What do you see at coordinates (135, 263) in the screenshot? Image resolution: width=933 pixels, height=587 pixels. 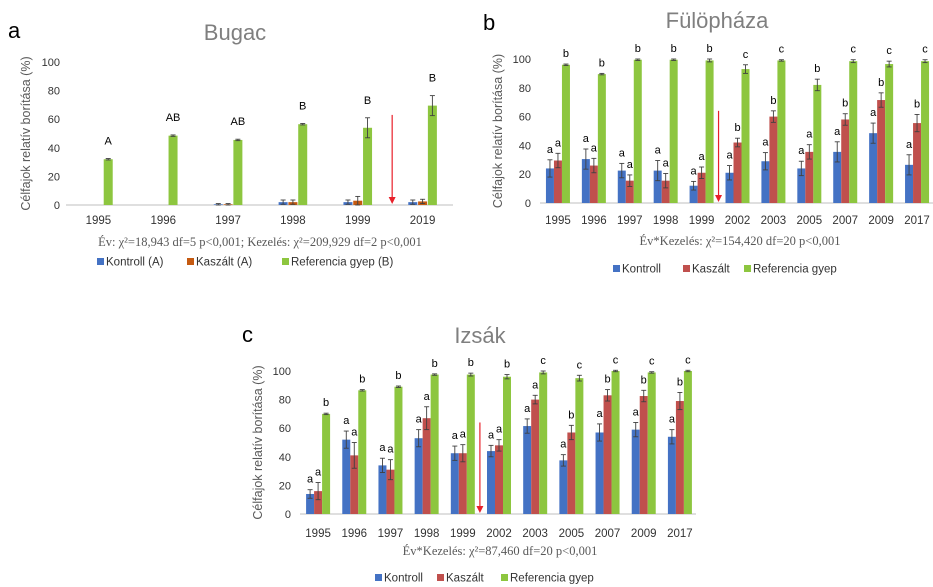 I see `legend-label: Kontroll (A)` at bounding box center [135, 263].